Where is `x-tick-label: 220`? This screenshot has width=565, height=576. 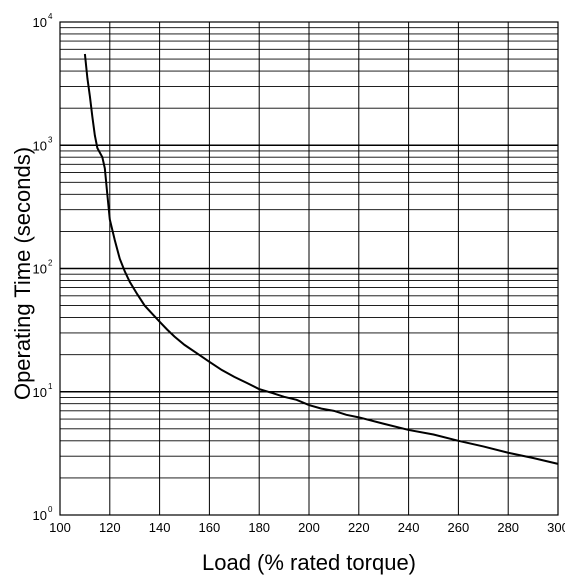 x-tick-label: 220 is located at coordinates (359, 527).